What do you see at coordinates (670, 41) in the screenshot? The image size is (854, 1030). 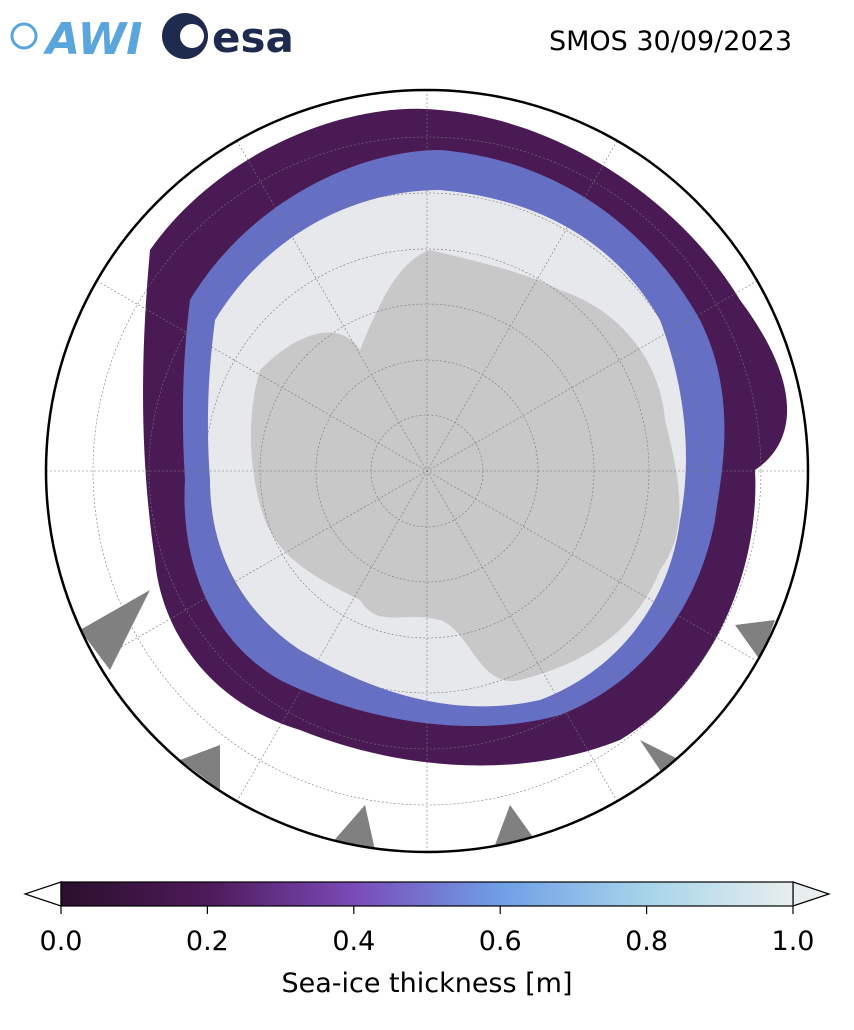 I see `title: SMOS 30/09/2023` at bounding box center [670, 41].